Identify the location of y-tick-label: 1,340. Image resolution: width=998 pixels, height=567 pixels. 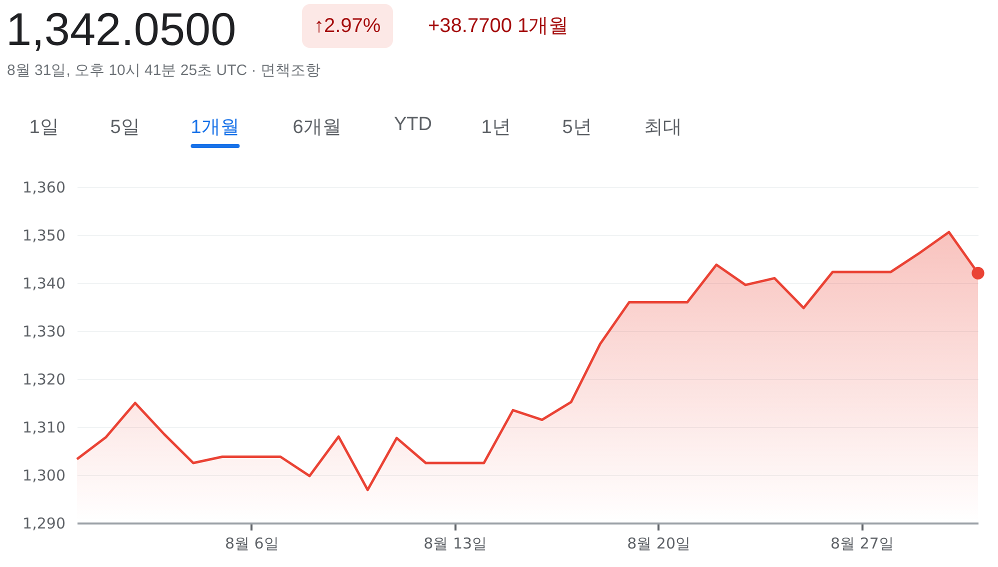
(44, 283).